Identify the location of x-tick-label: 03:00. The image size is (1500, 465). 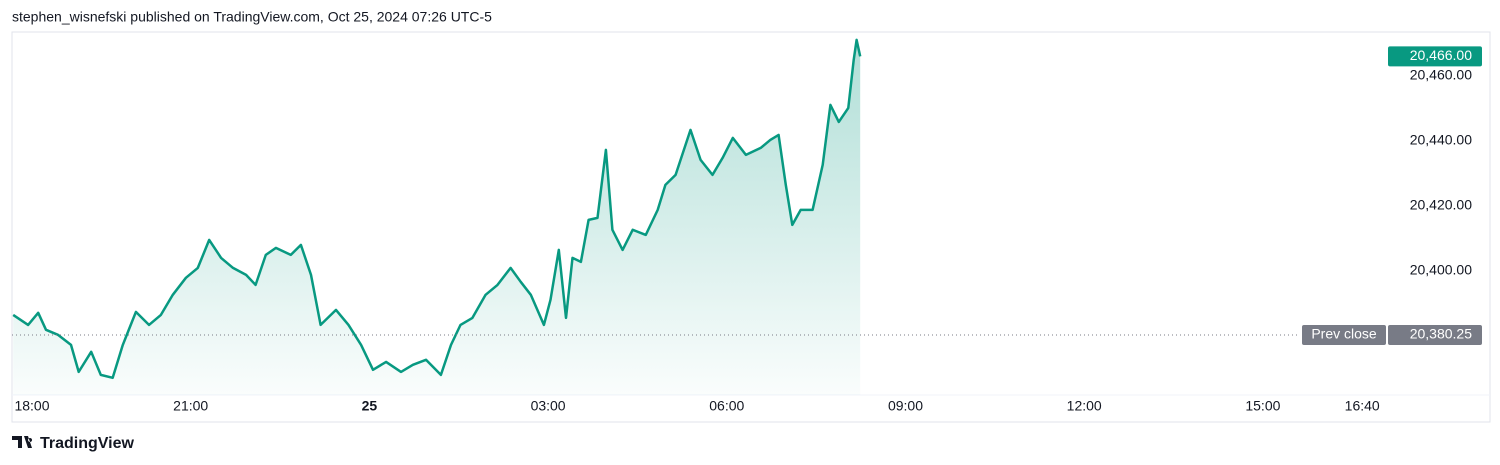
(548, 406).